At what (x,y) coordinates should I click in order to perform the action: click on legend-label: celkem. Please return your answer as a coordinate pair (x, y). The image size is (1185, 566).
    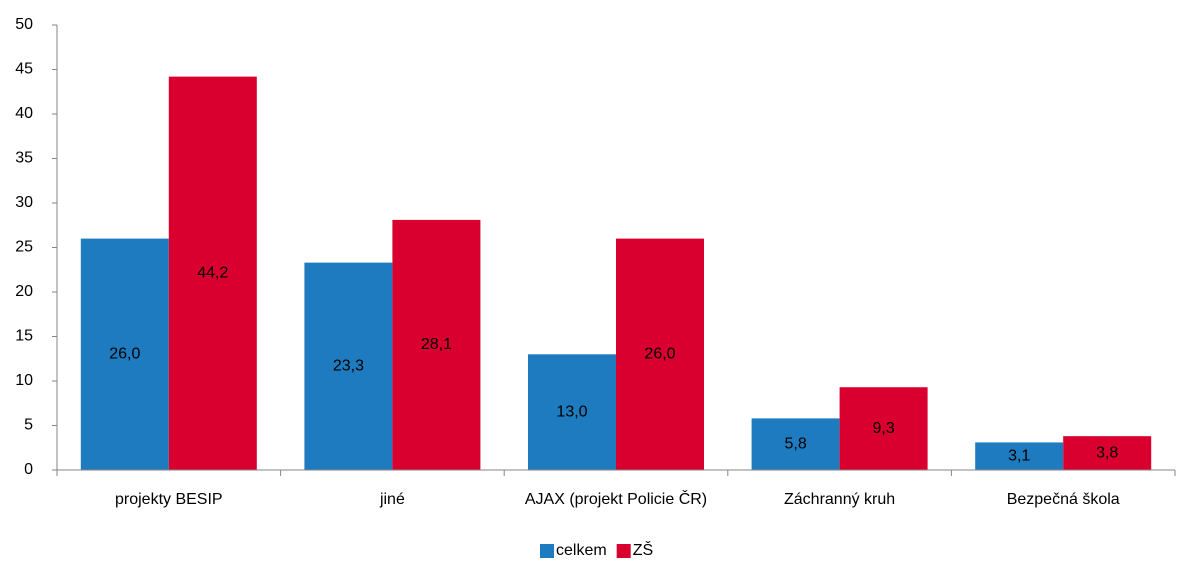
    Looking at the image, I should click on (581, 550).